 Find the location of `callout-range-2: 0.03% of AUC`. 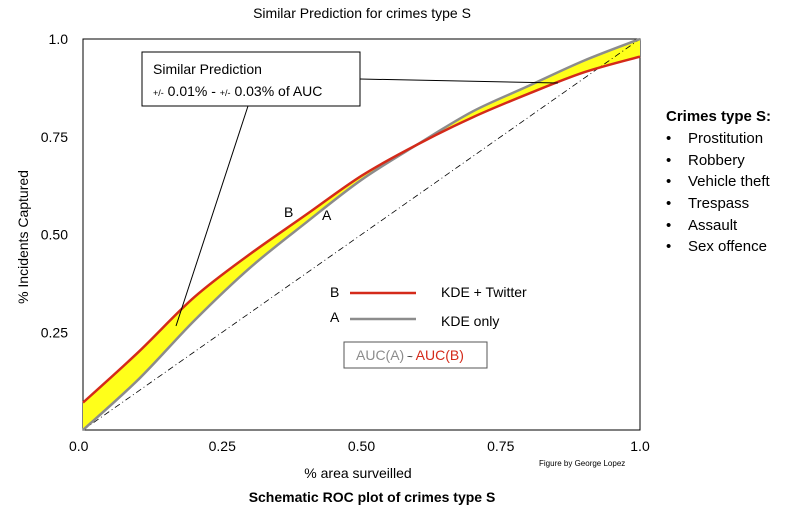

callout-range-2: 0.03% of AUC is located at coordinates (277, 91).